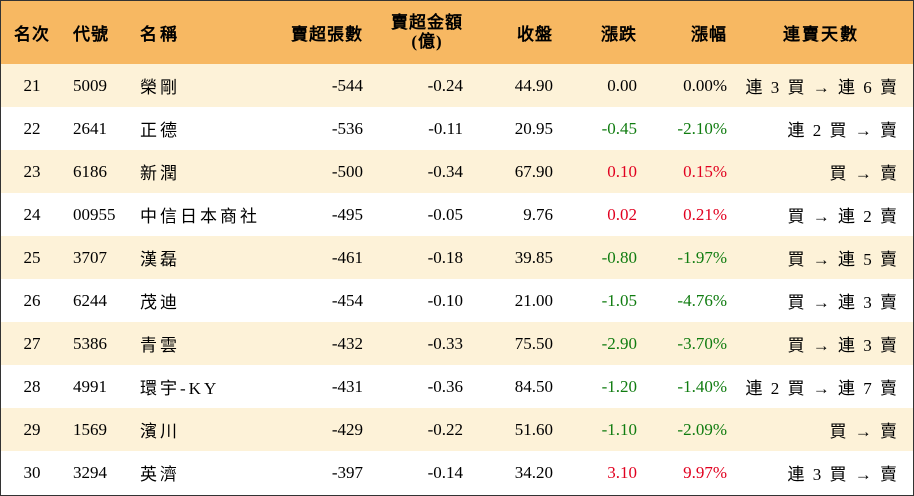  I want to click on cell-stock-code: 5386, so click(98, 343).